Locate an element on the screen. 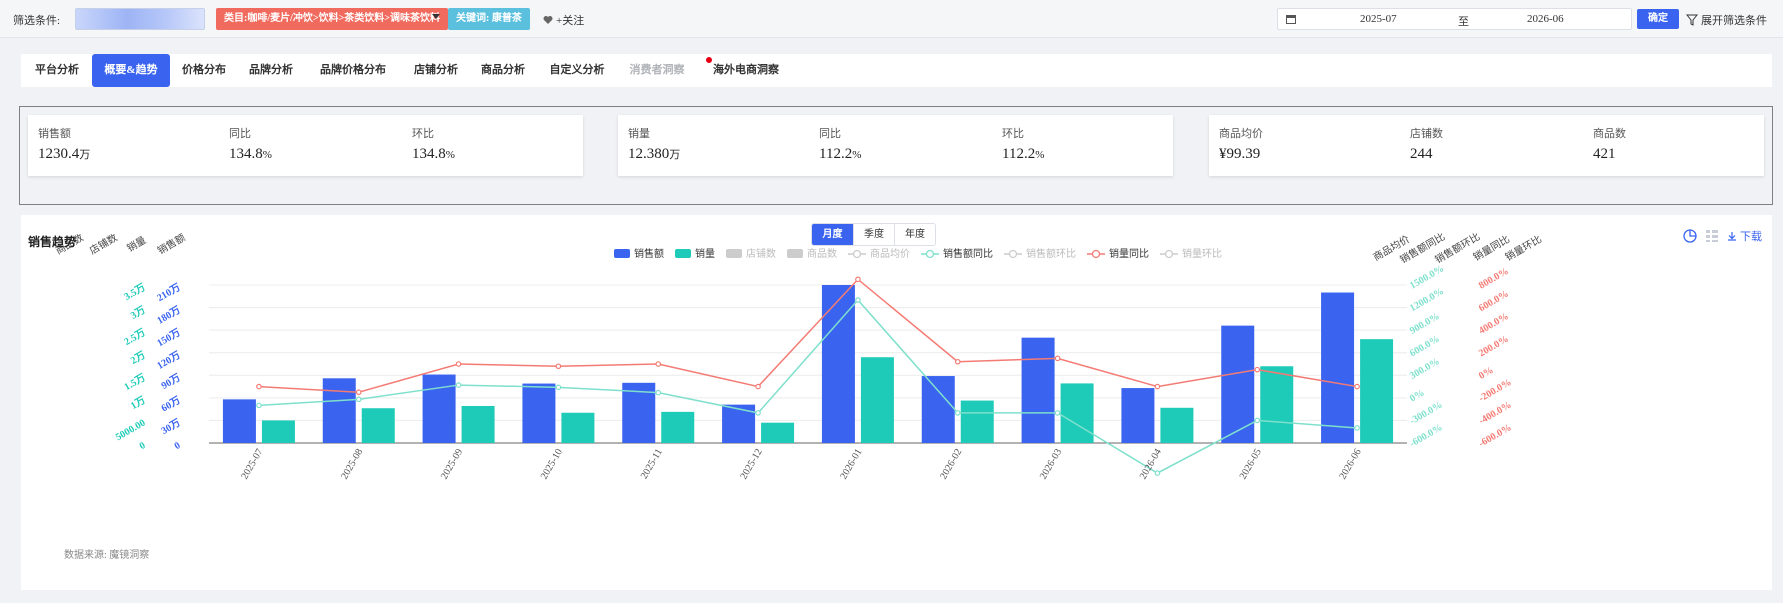 The height and width of the screenshot is (603, 1783). x-tick-label: 2026-03 is located at coordinates (1051, 464).